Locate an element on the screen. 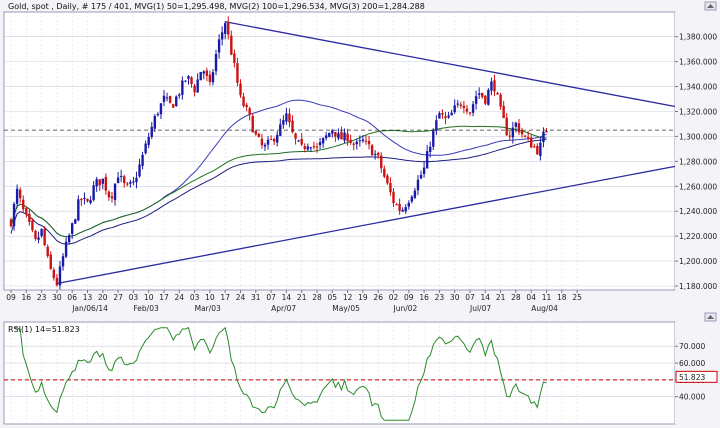 This screenshot has width=720, height=428. date-tick-label: 25 is located at coordinates (577, 297).